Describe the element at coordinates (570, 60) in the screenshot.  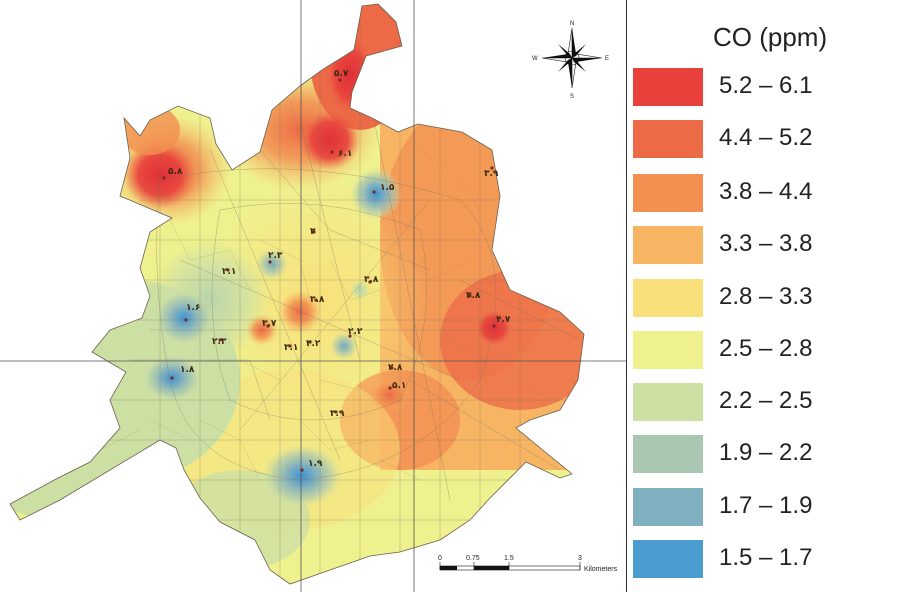
I see `compass-rose: N S E W` at that location.